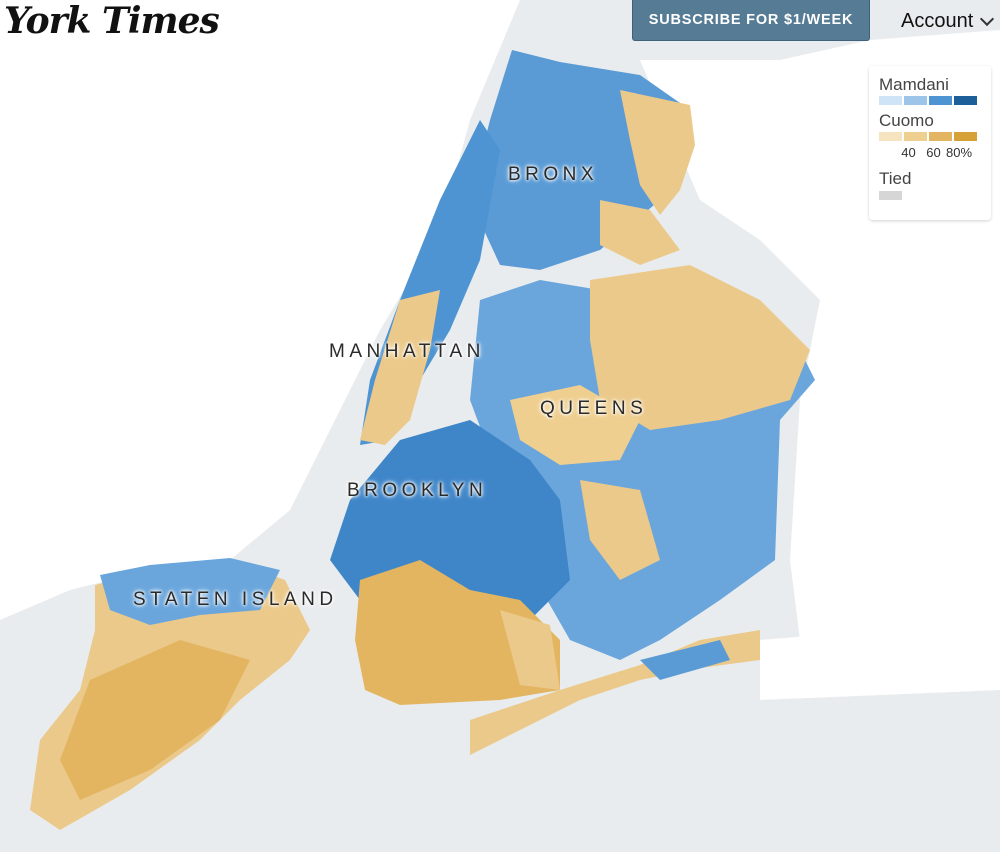 Image resolution: width=1000 pixels, height=852 pixels. Describe the element at coordinates (908, 152) in the screenshot. I see `legend-tick: 40` at that location.